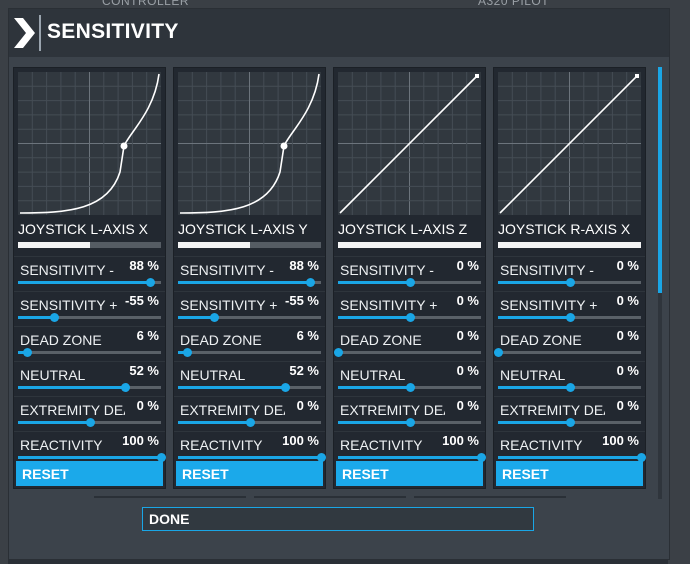 The height and width of the screenshot is (564, 690). I want to click on axis-name: JOYSTICK L-AXIS X, so click(83, 229).